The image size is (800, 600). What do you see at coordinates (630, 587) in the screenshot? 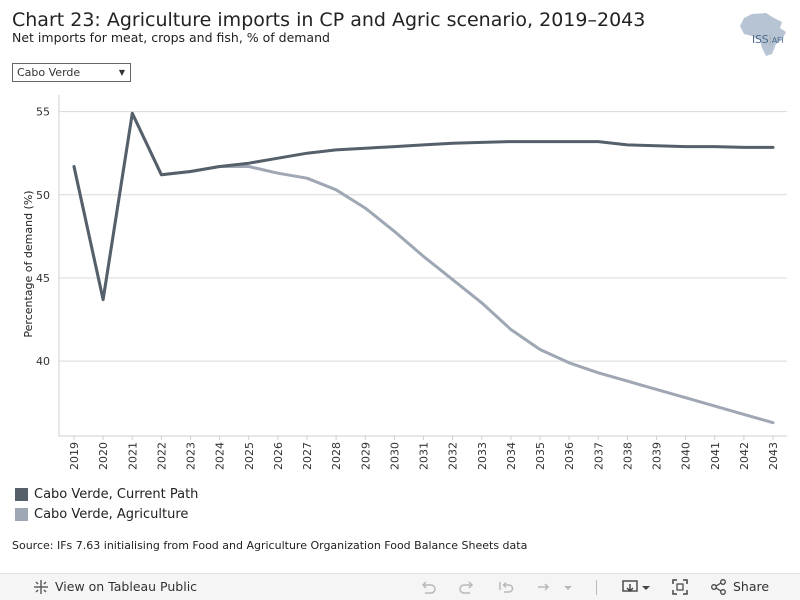
I see `download-icon` at bounding box center [630, 587].